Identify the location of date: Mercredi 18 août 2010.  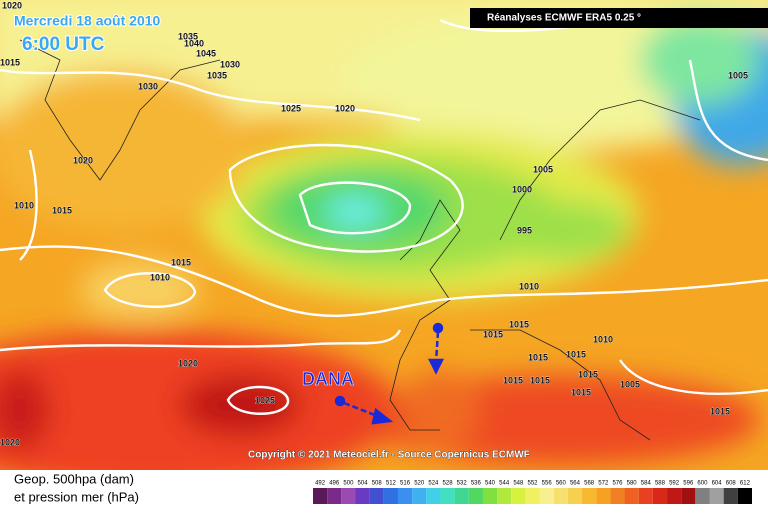
(87, 21).